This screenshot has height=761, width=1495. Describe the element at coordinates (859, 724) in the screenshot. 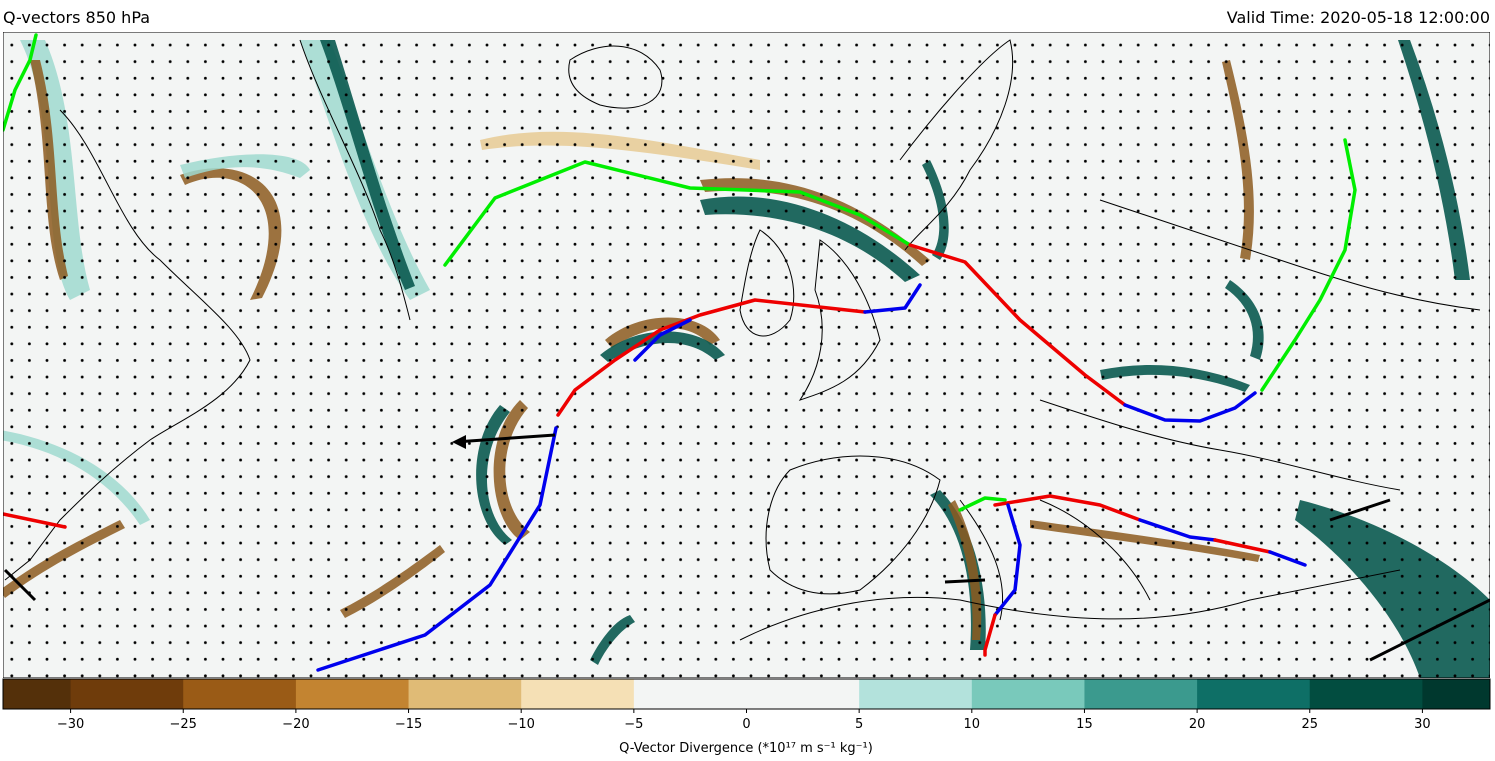

I see `colorbar-tick-label: 5` at that location.